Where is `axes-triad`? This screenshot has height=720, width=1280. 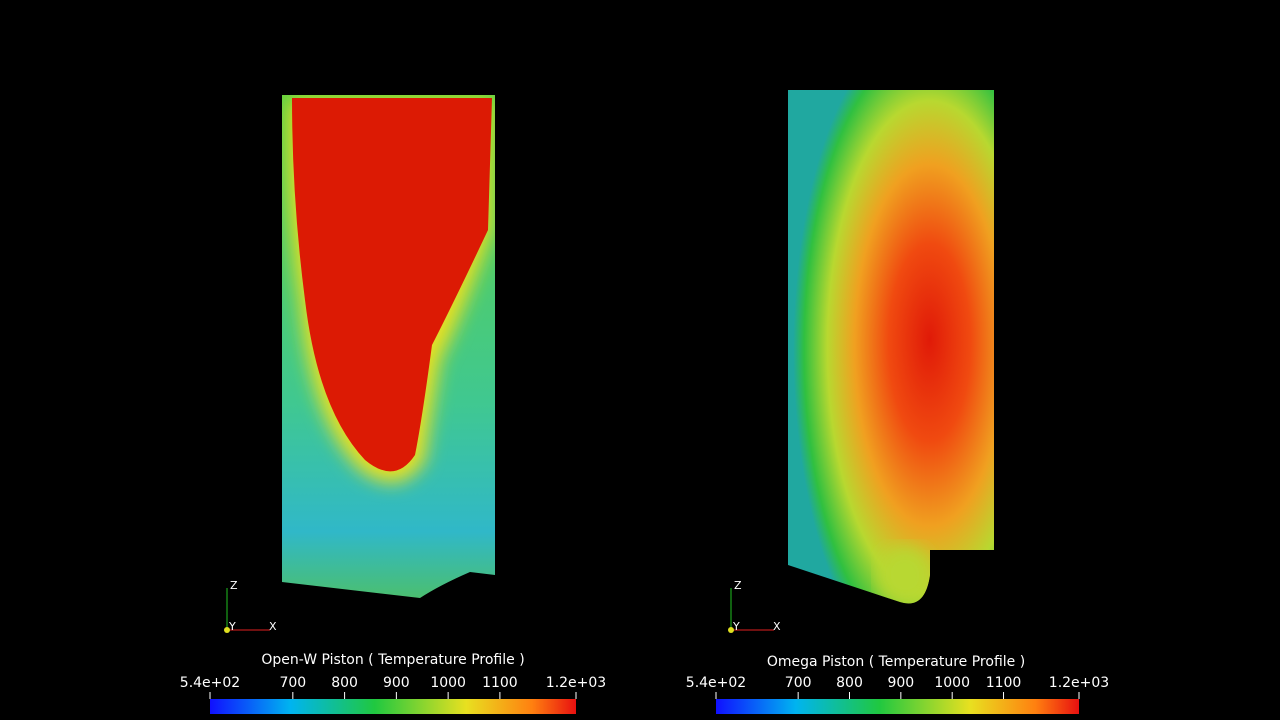
axes-triad is located at coordinates (499, 610).